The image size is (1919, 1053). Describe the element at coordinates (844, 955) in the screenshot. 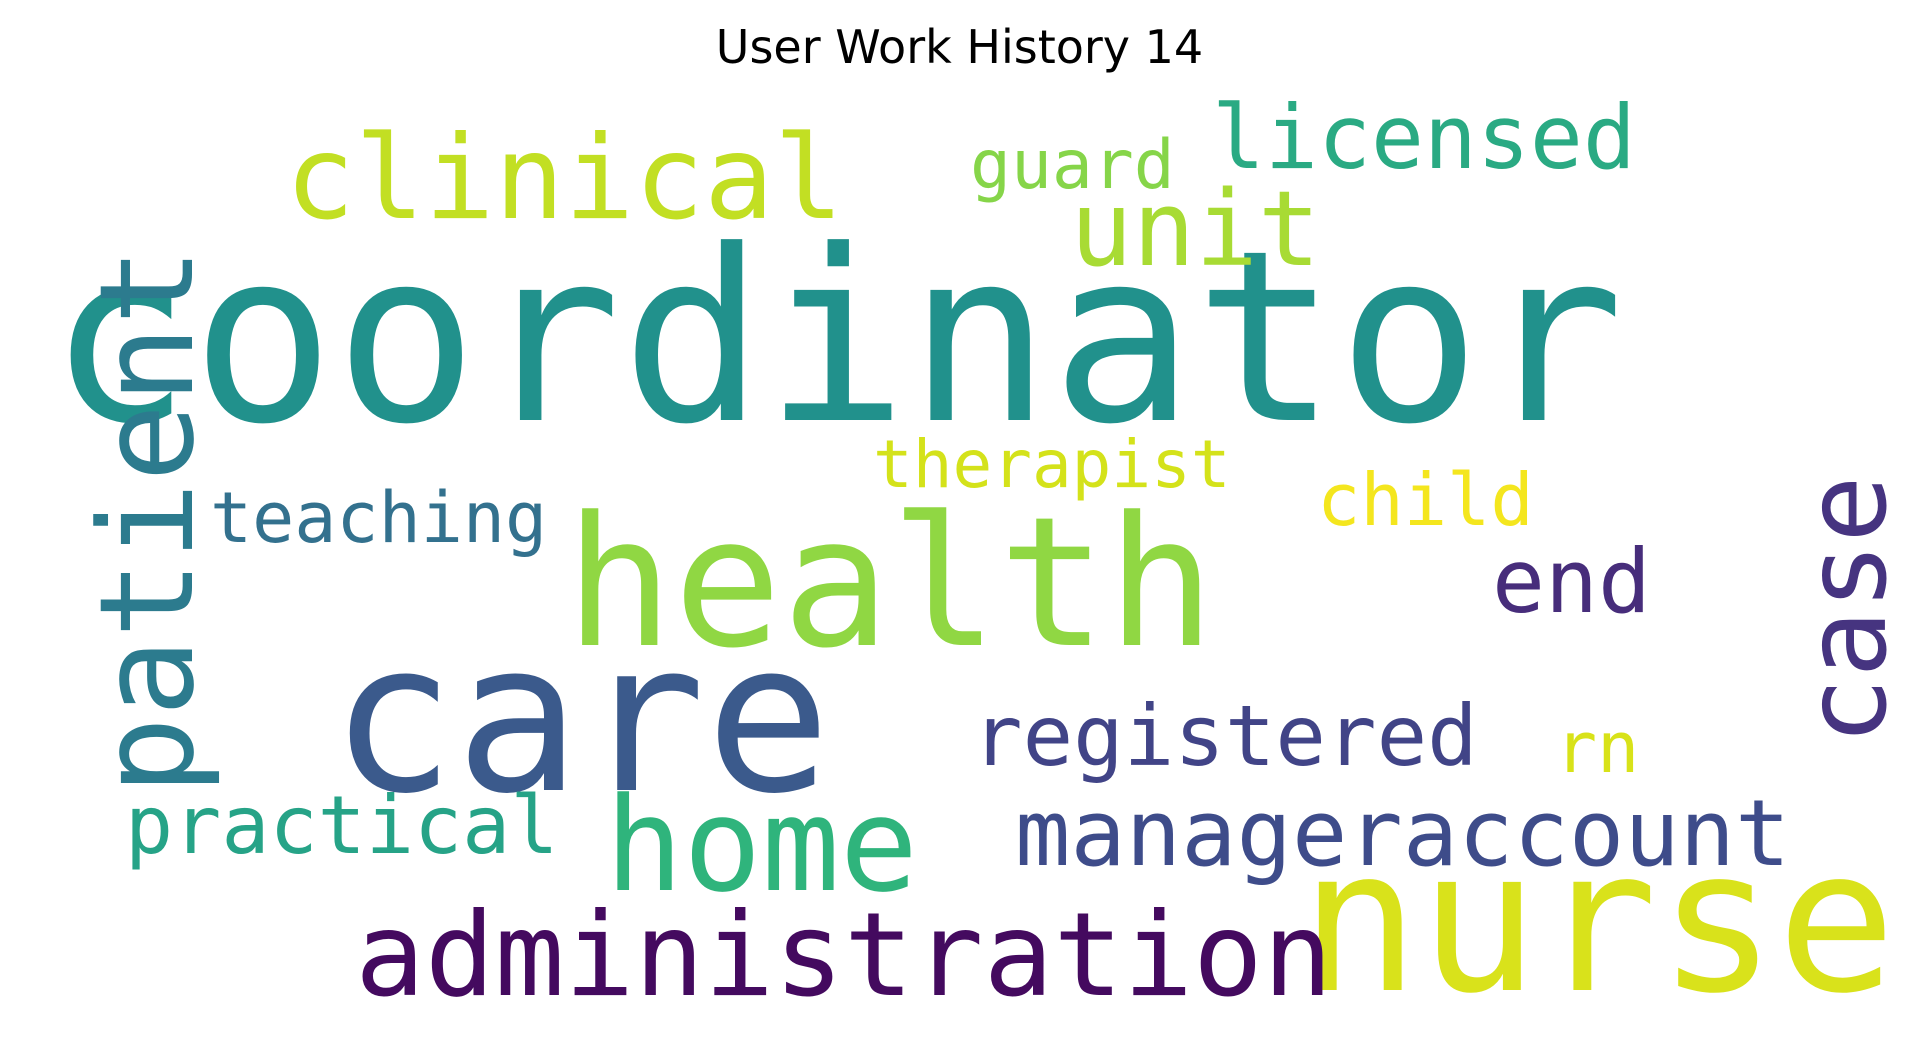

I see `word-administration: administration` at that location.